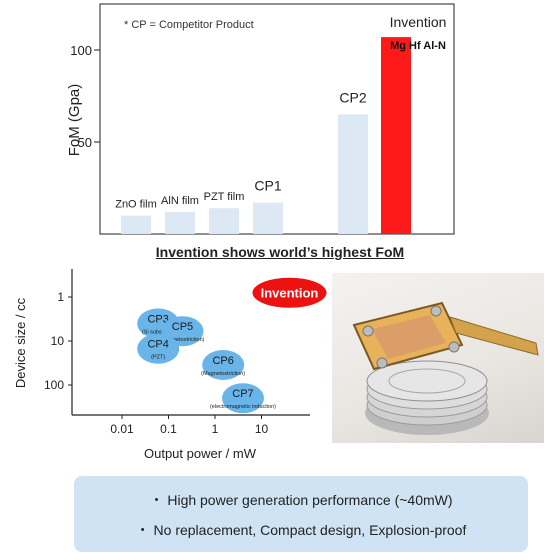 The width and height of the screenshot is (560, 560). What do you see at coordinates (222, 361) in the screenshot?
I see `bubble-label: CP6` at bounding box center [222, 361].